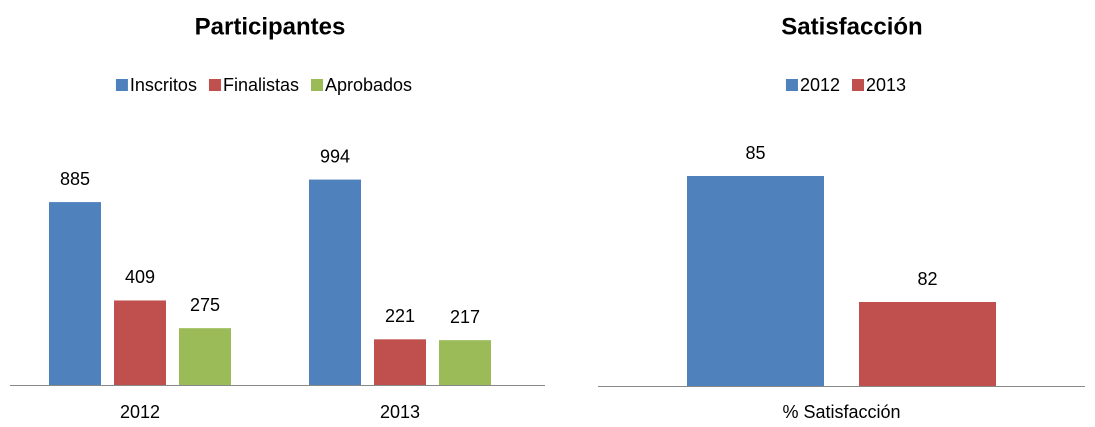  What do you see at coordinates (140, 277) in the screenshot?
I see `data-label: 409` at bounding box center [140, 277].